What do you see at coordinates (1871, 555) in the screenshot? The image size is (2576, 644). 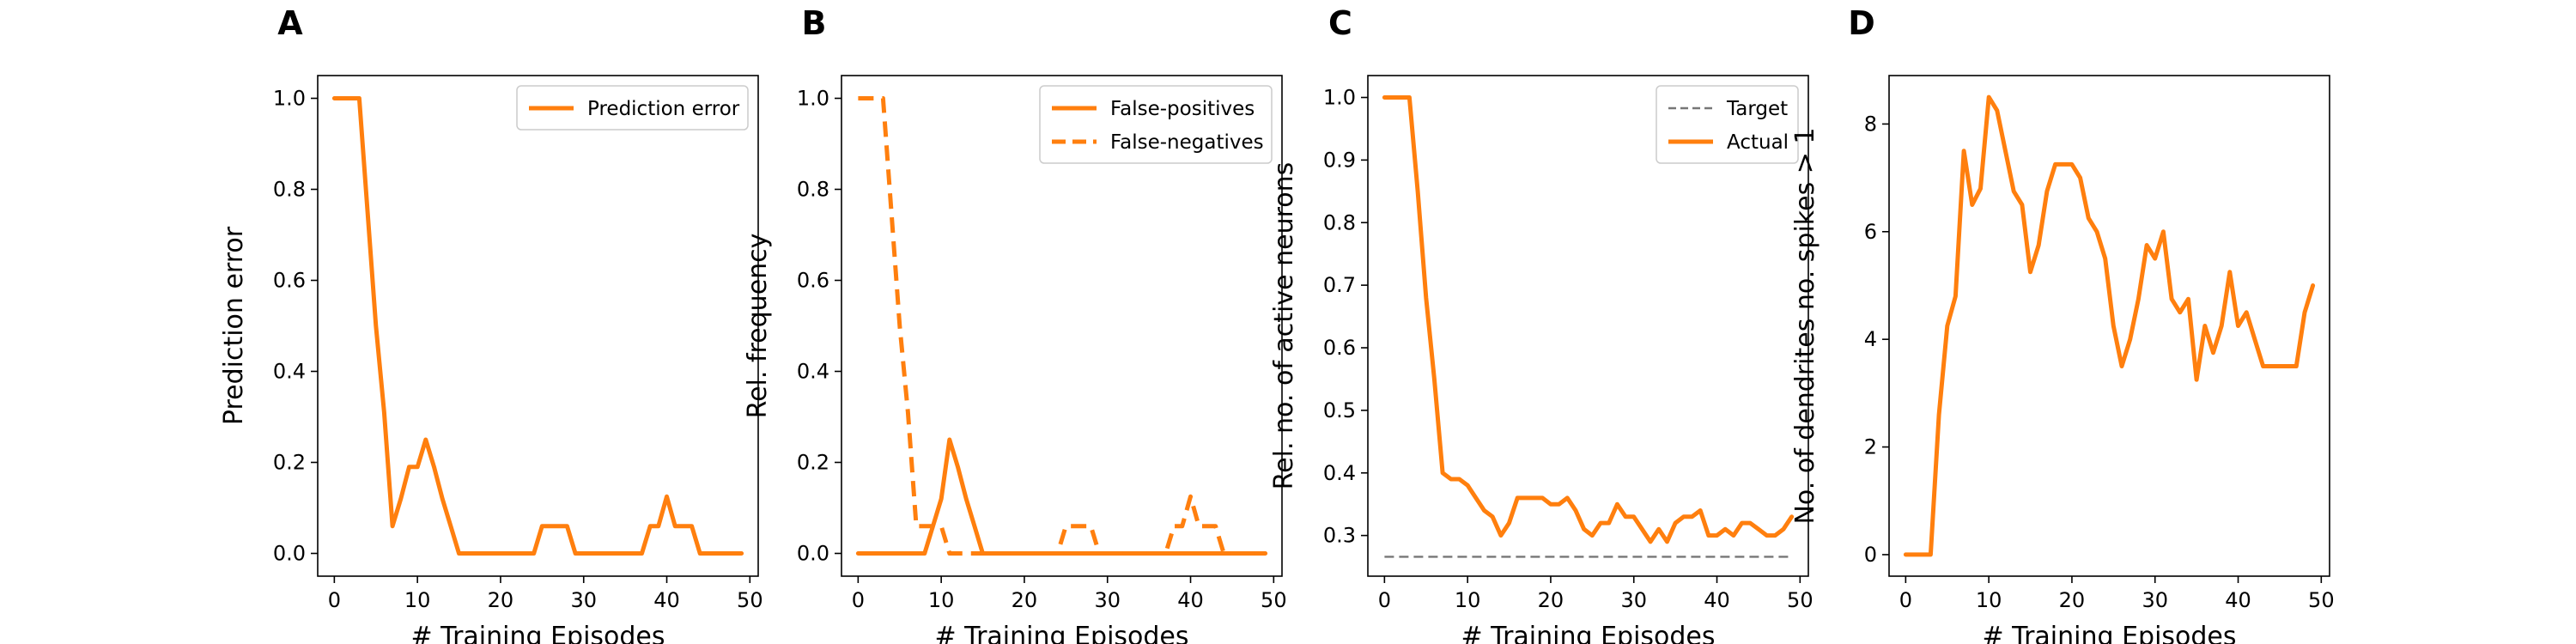 I see `y-tick-label: 0` at bounding box center [1871, 555].